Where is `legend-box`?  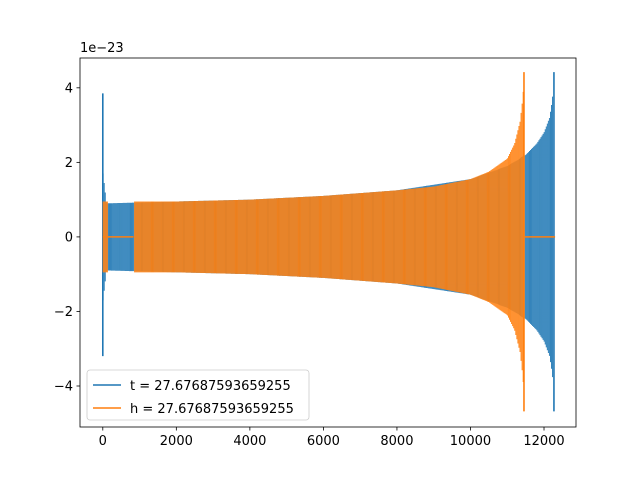
legend-box is located at coordinates (198, 395).